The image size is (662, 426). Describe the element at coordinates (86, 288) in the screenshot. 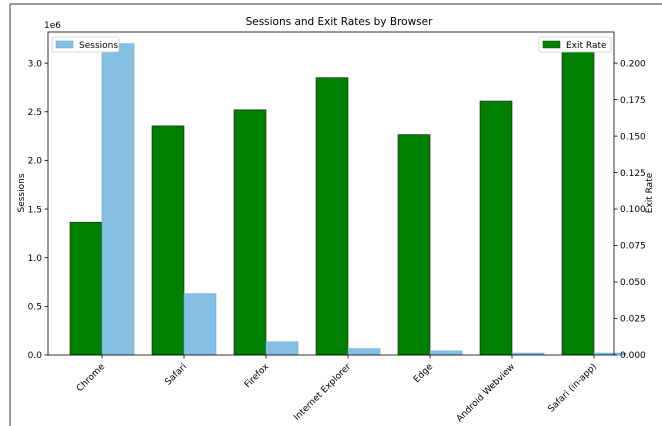

I see `bar-exit-rate-chrome` at that location.